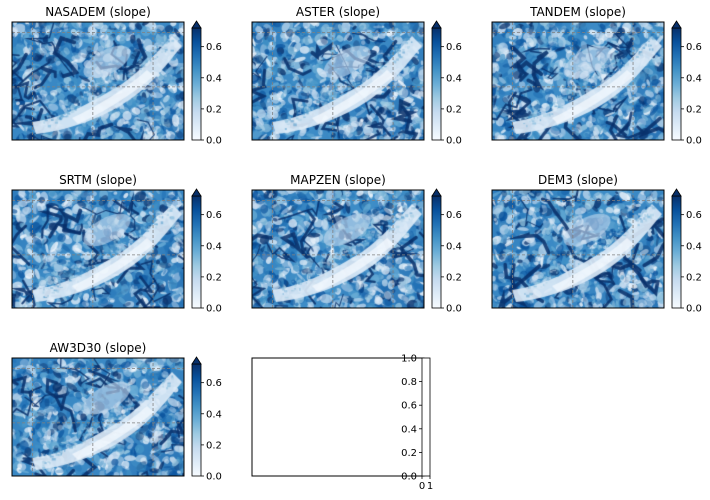  What do you see at coordinates (98, 12) in the screenshot?
I see `subplot-title: NASADEM (slope)` at bounding box center [98, 12].